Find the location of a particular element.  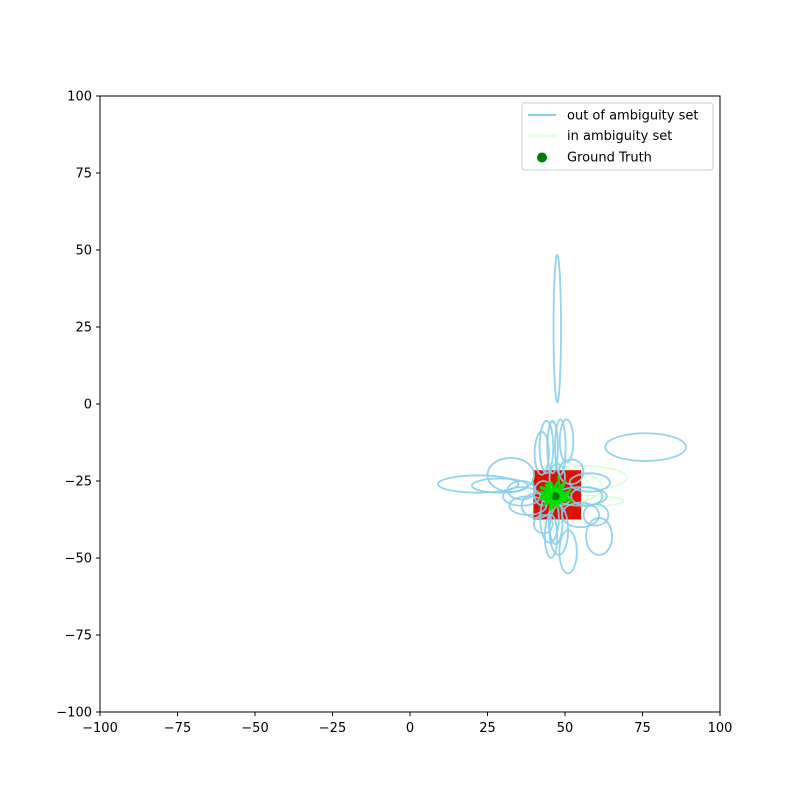

legend-box is located at coordinates (617, 136).